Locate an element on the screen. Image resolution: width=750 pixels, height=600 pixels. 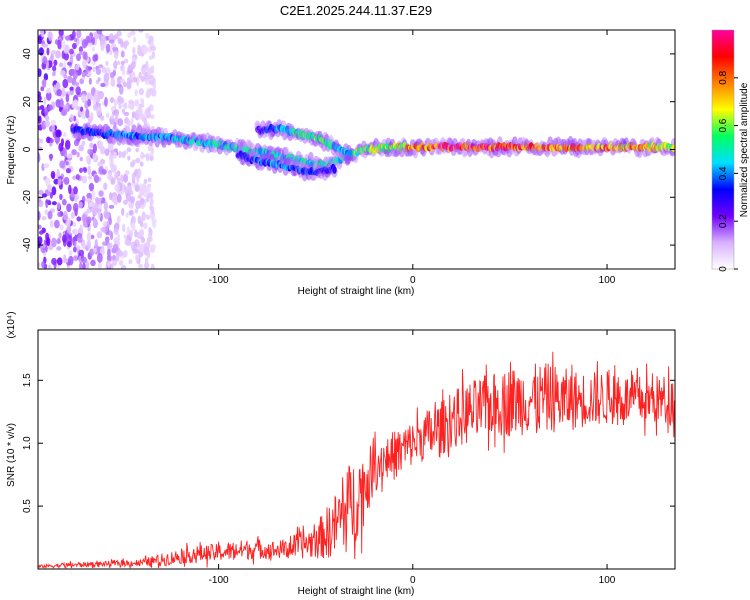
spectrogram-y-tick-label: -20 is located at coordinates (27, 197).